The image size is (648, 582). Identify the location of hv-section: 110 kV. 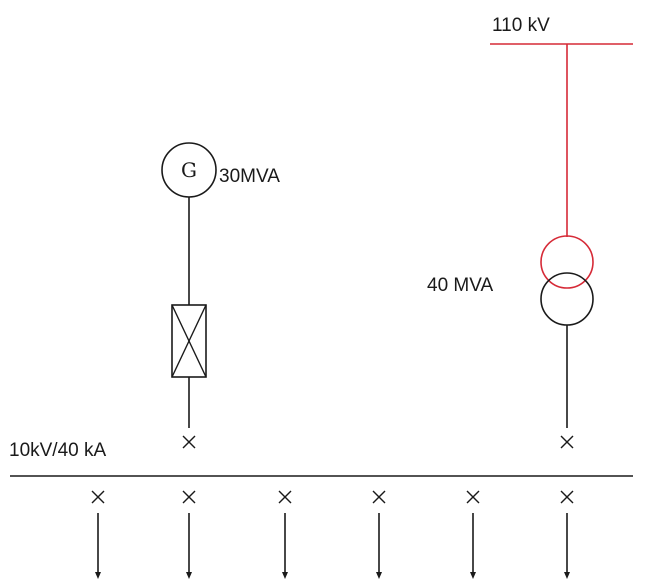
(561, 126).